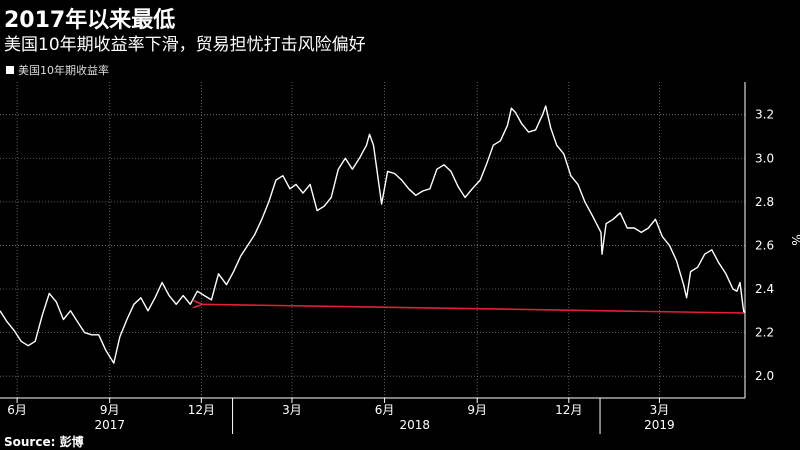 Image resolution: width=800 pixels, height=450 pixels. Describe the element at coordinates (185, 45) in the screenshot. I see `chart-subtitle: 美国10年期收益率下滑，贸易担忧打击风险偏好` at that location.